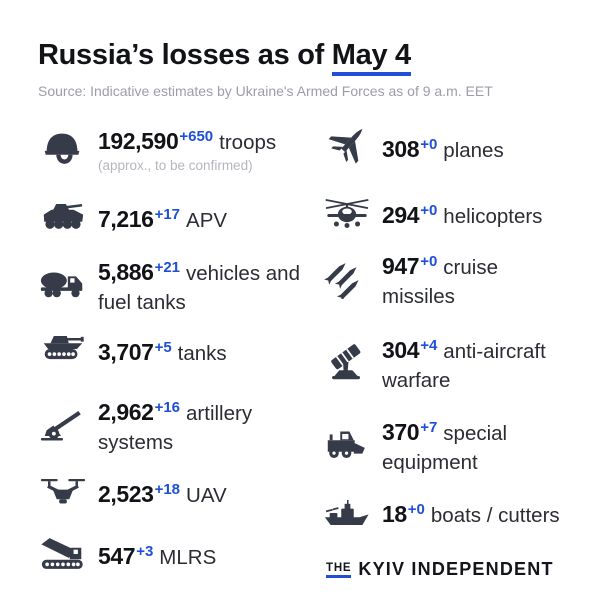 This screenshot has width=600, height=600. Describe the element at coordinates (339, 570) in the screenshot. I see `logo-the: THE` at that location.